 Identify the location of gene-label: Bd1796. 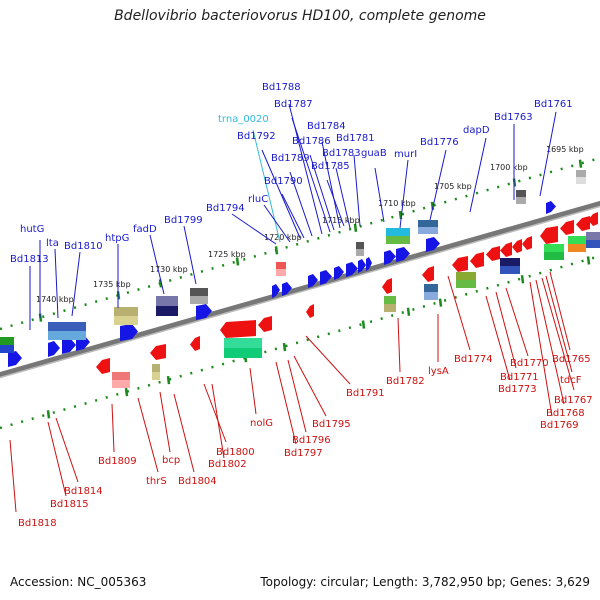
(311, 440).